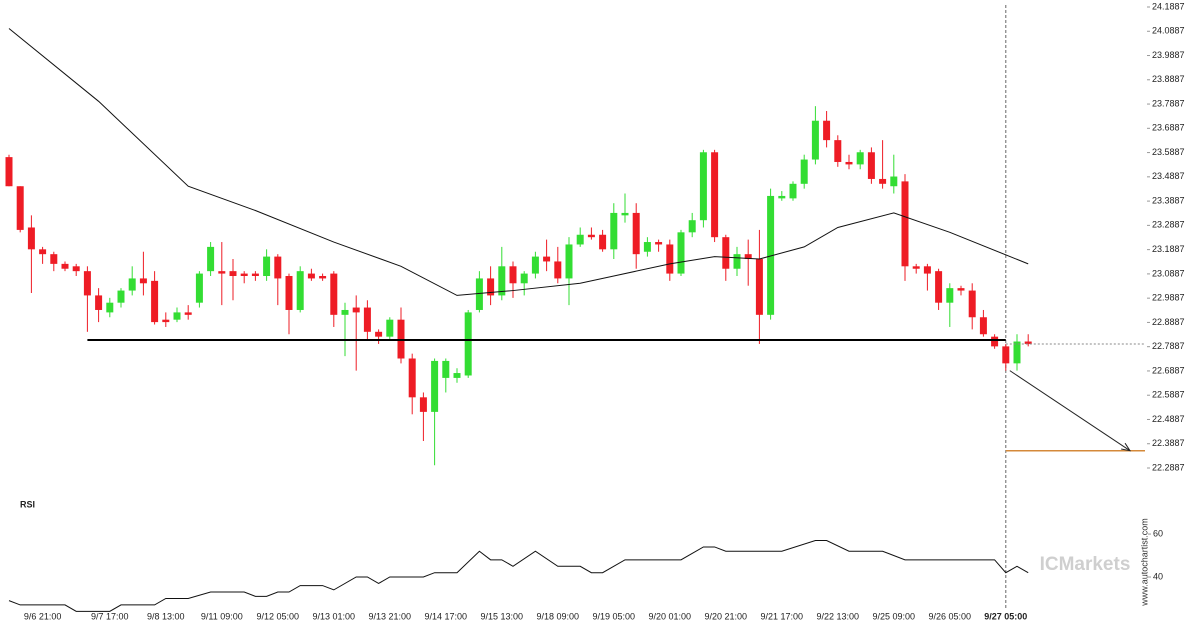 The image size is (1200, 630). What do you see at coordinates (1168, 31) in the screenshot?
I see `y-tick-label: 24.0887` at bounding box center [1168, 31].